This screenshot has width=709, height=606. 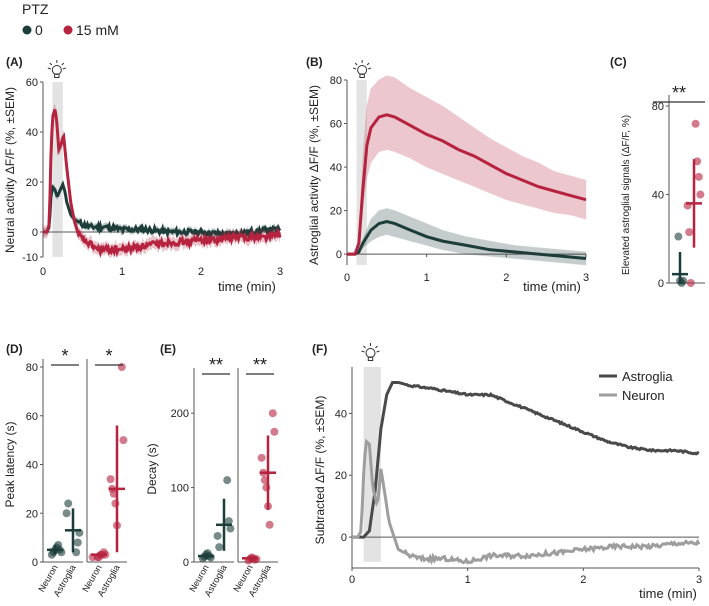 What do you see at coordinates (14, 62) in the screenshot?
I see `panel-label: (A)` at bounding box center [14, 62].